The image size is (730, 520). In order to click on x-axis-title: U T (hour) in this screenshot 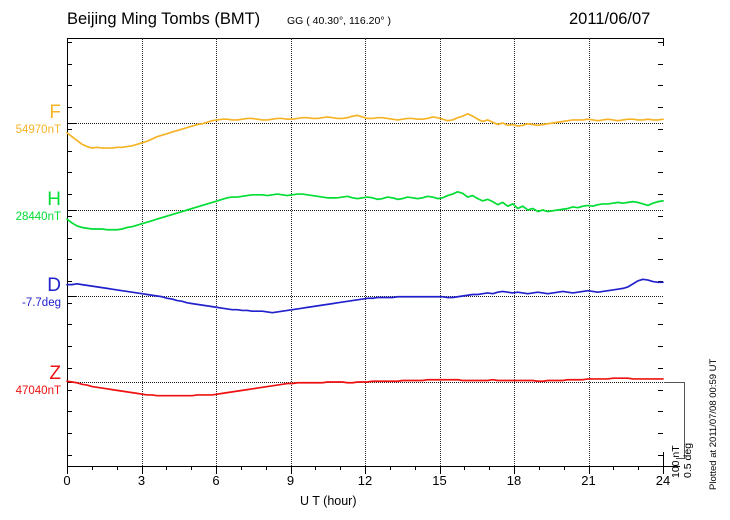, I will do `click(328, 501)`.